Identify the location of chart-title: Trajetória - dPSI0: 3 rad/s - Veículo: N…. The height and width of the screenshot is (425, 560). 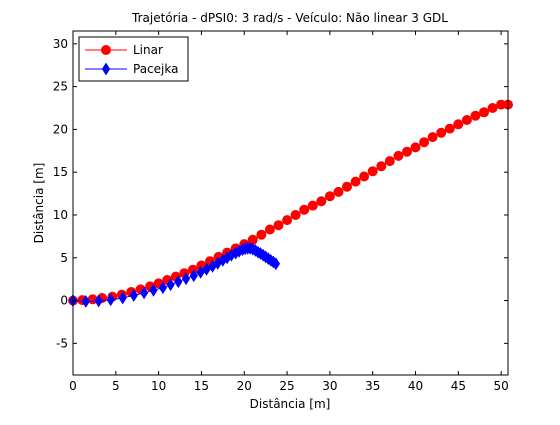
(289, 18).